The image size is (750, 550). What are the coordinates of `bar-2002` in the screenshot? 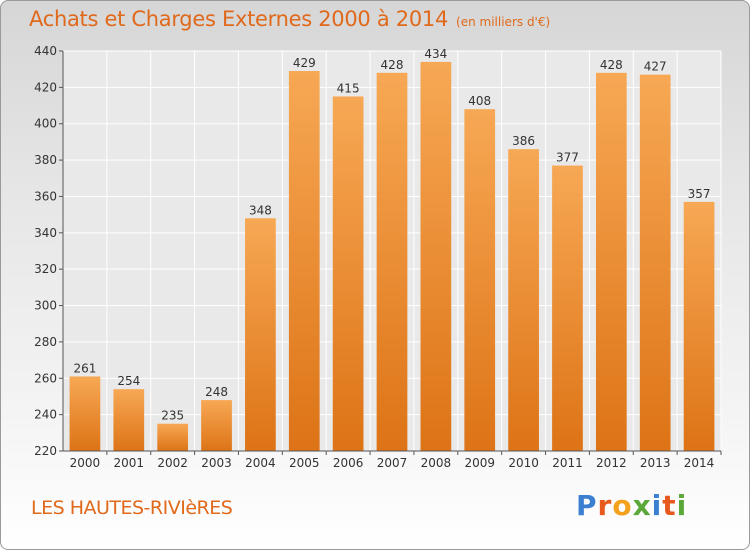 It's located at (173, 437).